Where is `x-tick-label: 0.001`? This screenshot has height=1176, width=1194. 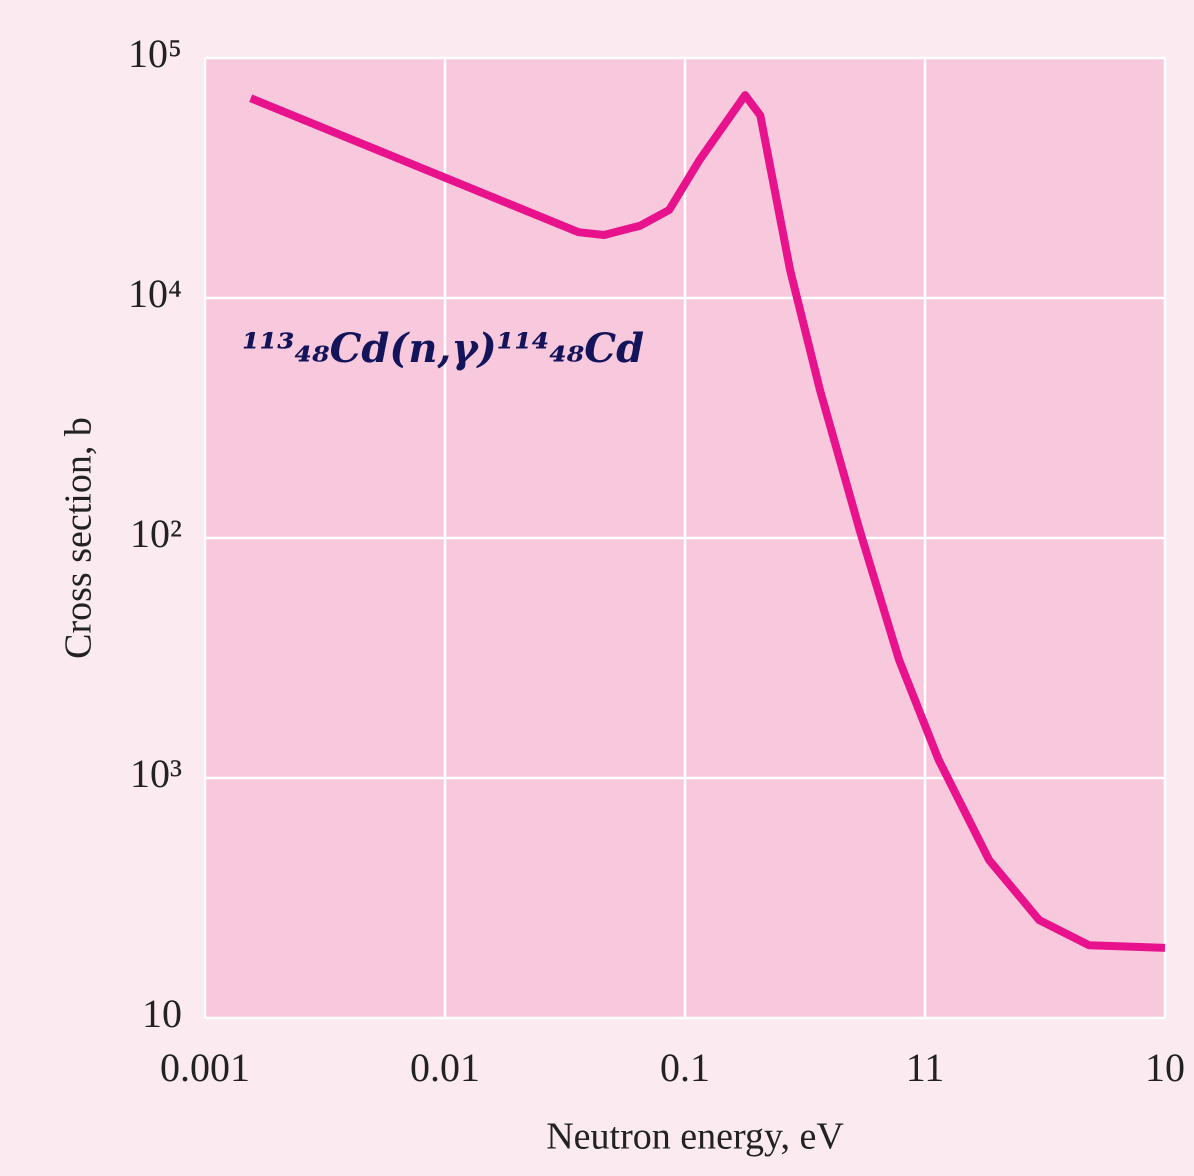
x-tick-label: 0.001 is located at coordinates (205, 1067).